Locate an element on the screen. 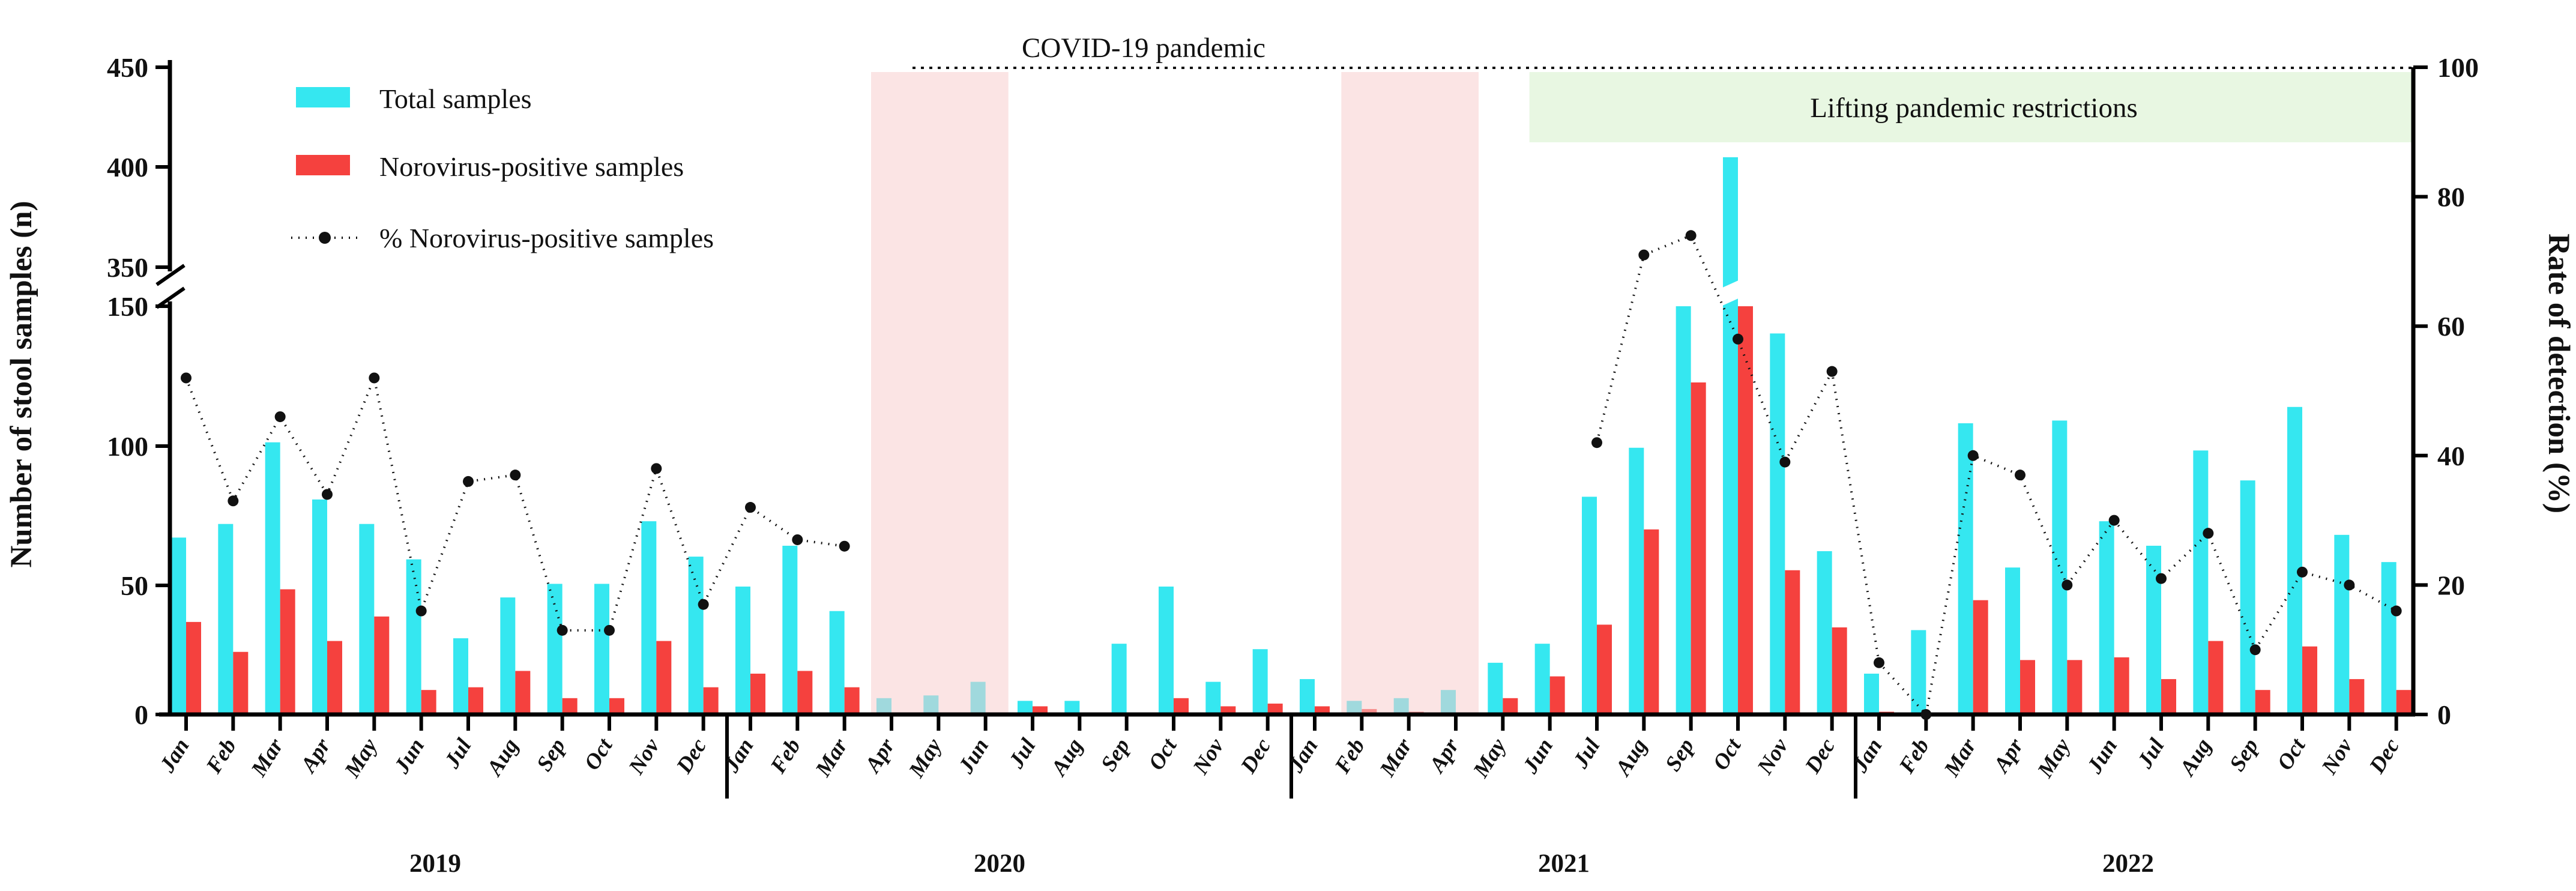 This screenshot has height=891, width=2576. axis-break-slash is located at coordinates (170, 275).